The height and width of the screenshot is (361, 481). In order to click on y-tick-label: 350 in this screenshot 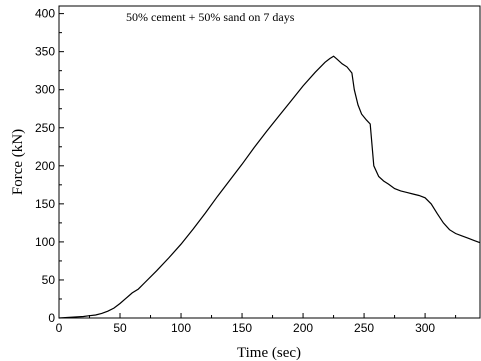, I will do `click(45, 52)`.